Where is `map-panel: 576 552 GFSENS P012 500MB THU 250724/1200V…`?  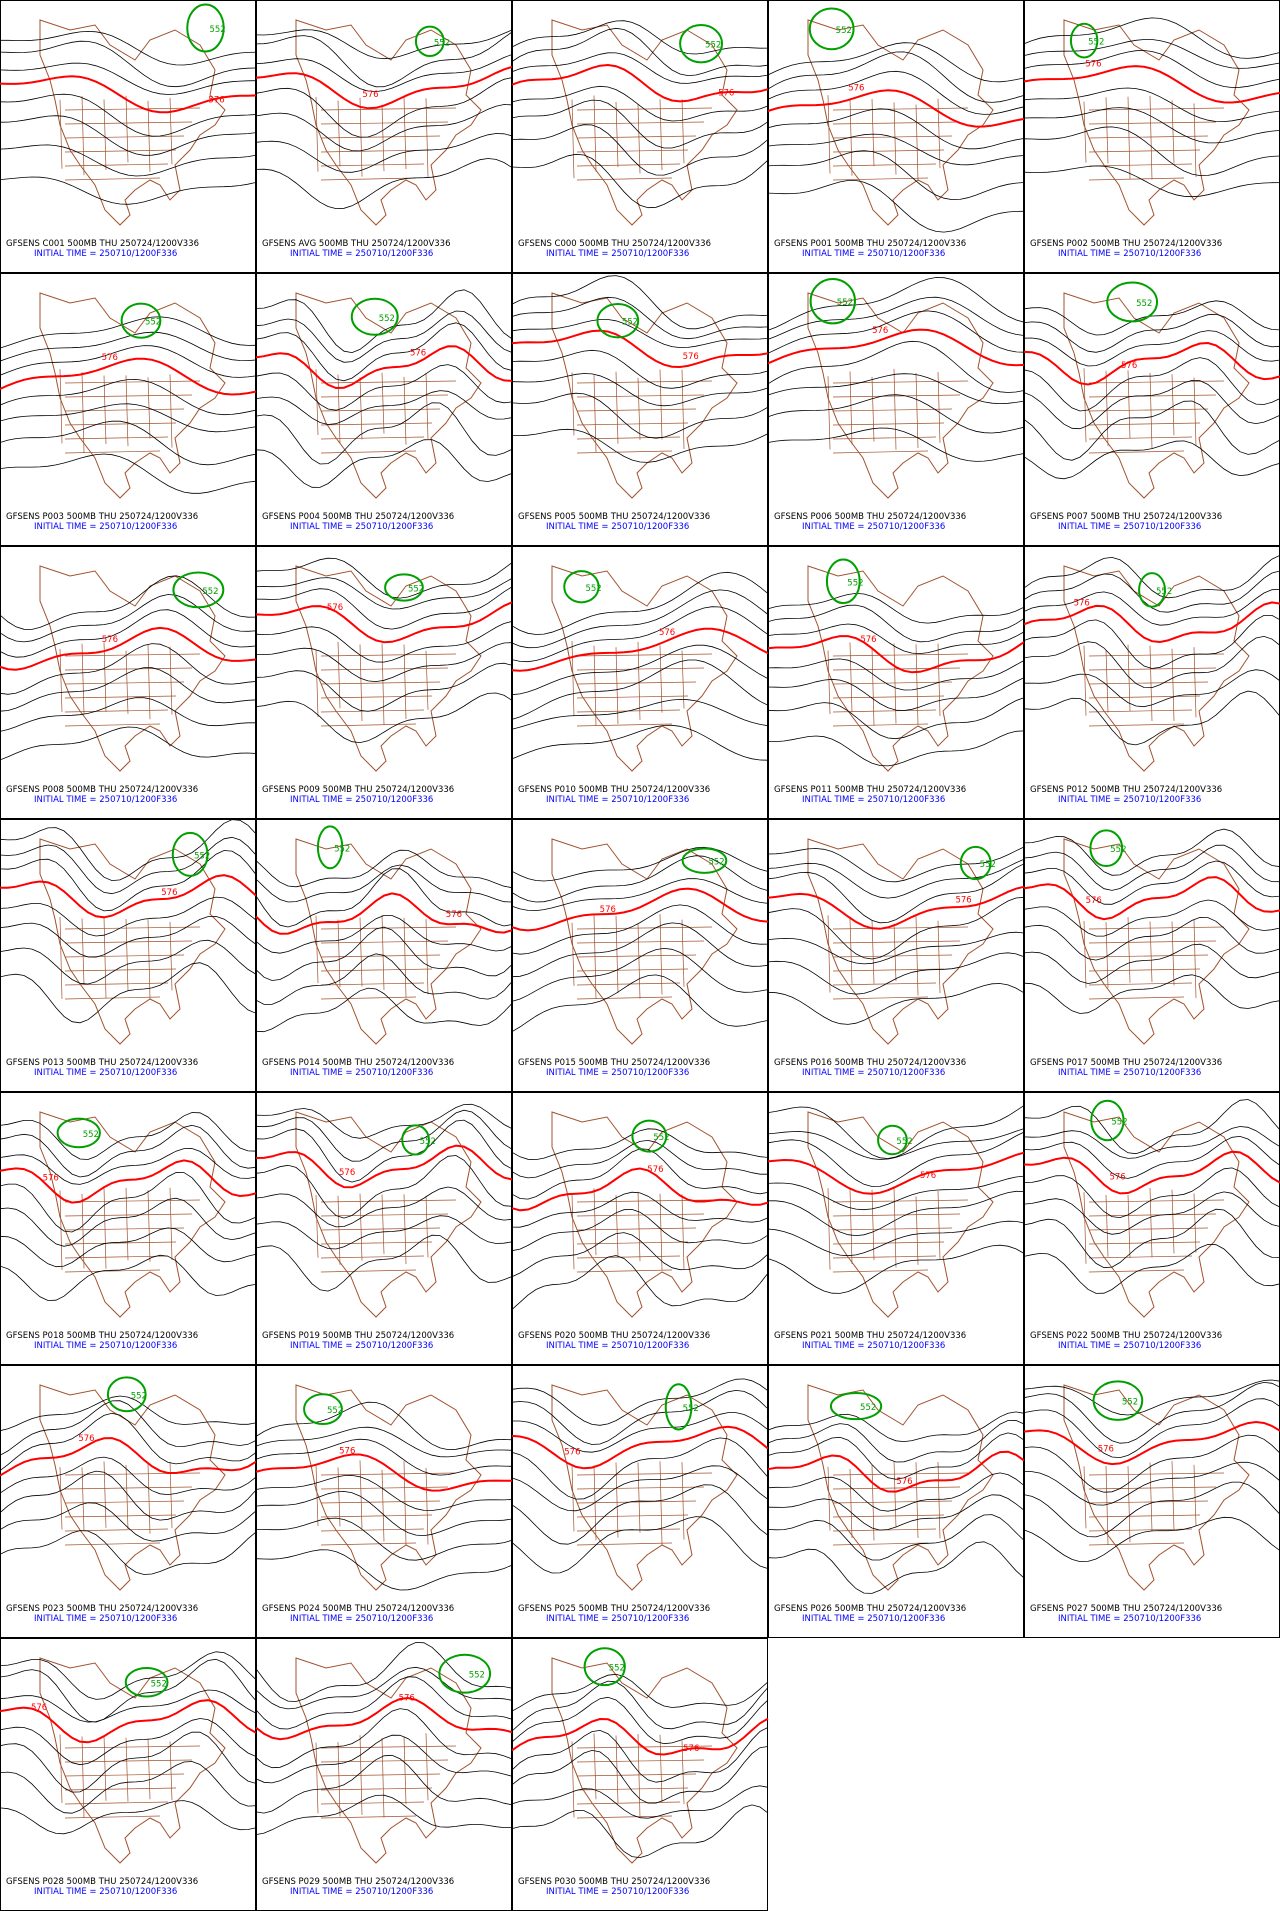
map-panel: 576 552 GFSENS P012 500MB THU 250724/1200V… is located at coordinates (1151, 682).